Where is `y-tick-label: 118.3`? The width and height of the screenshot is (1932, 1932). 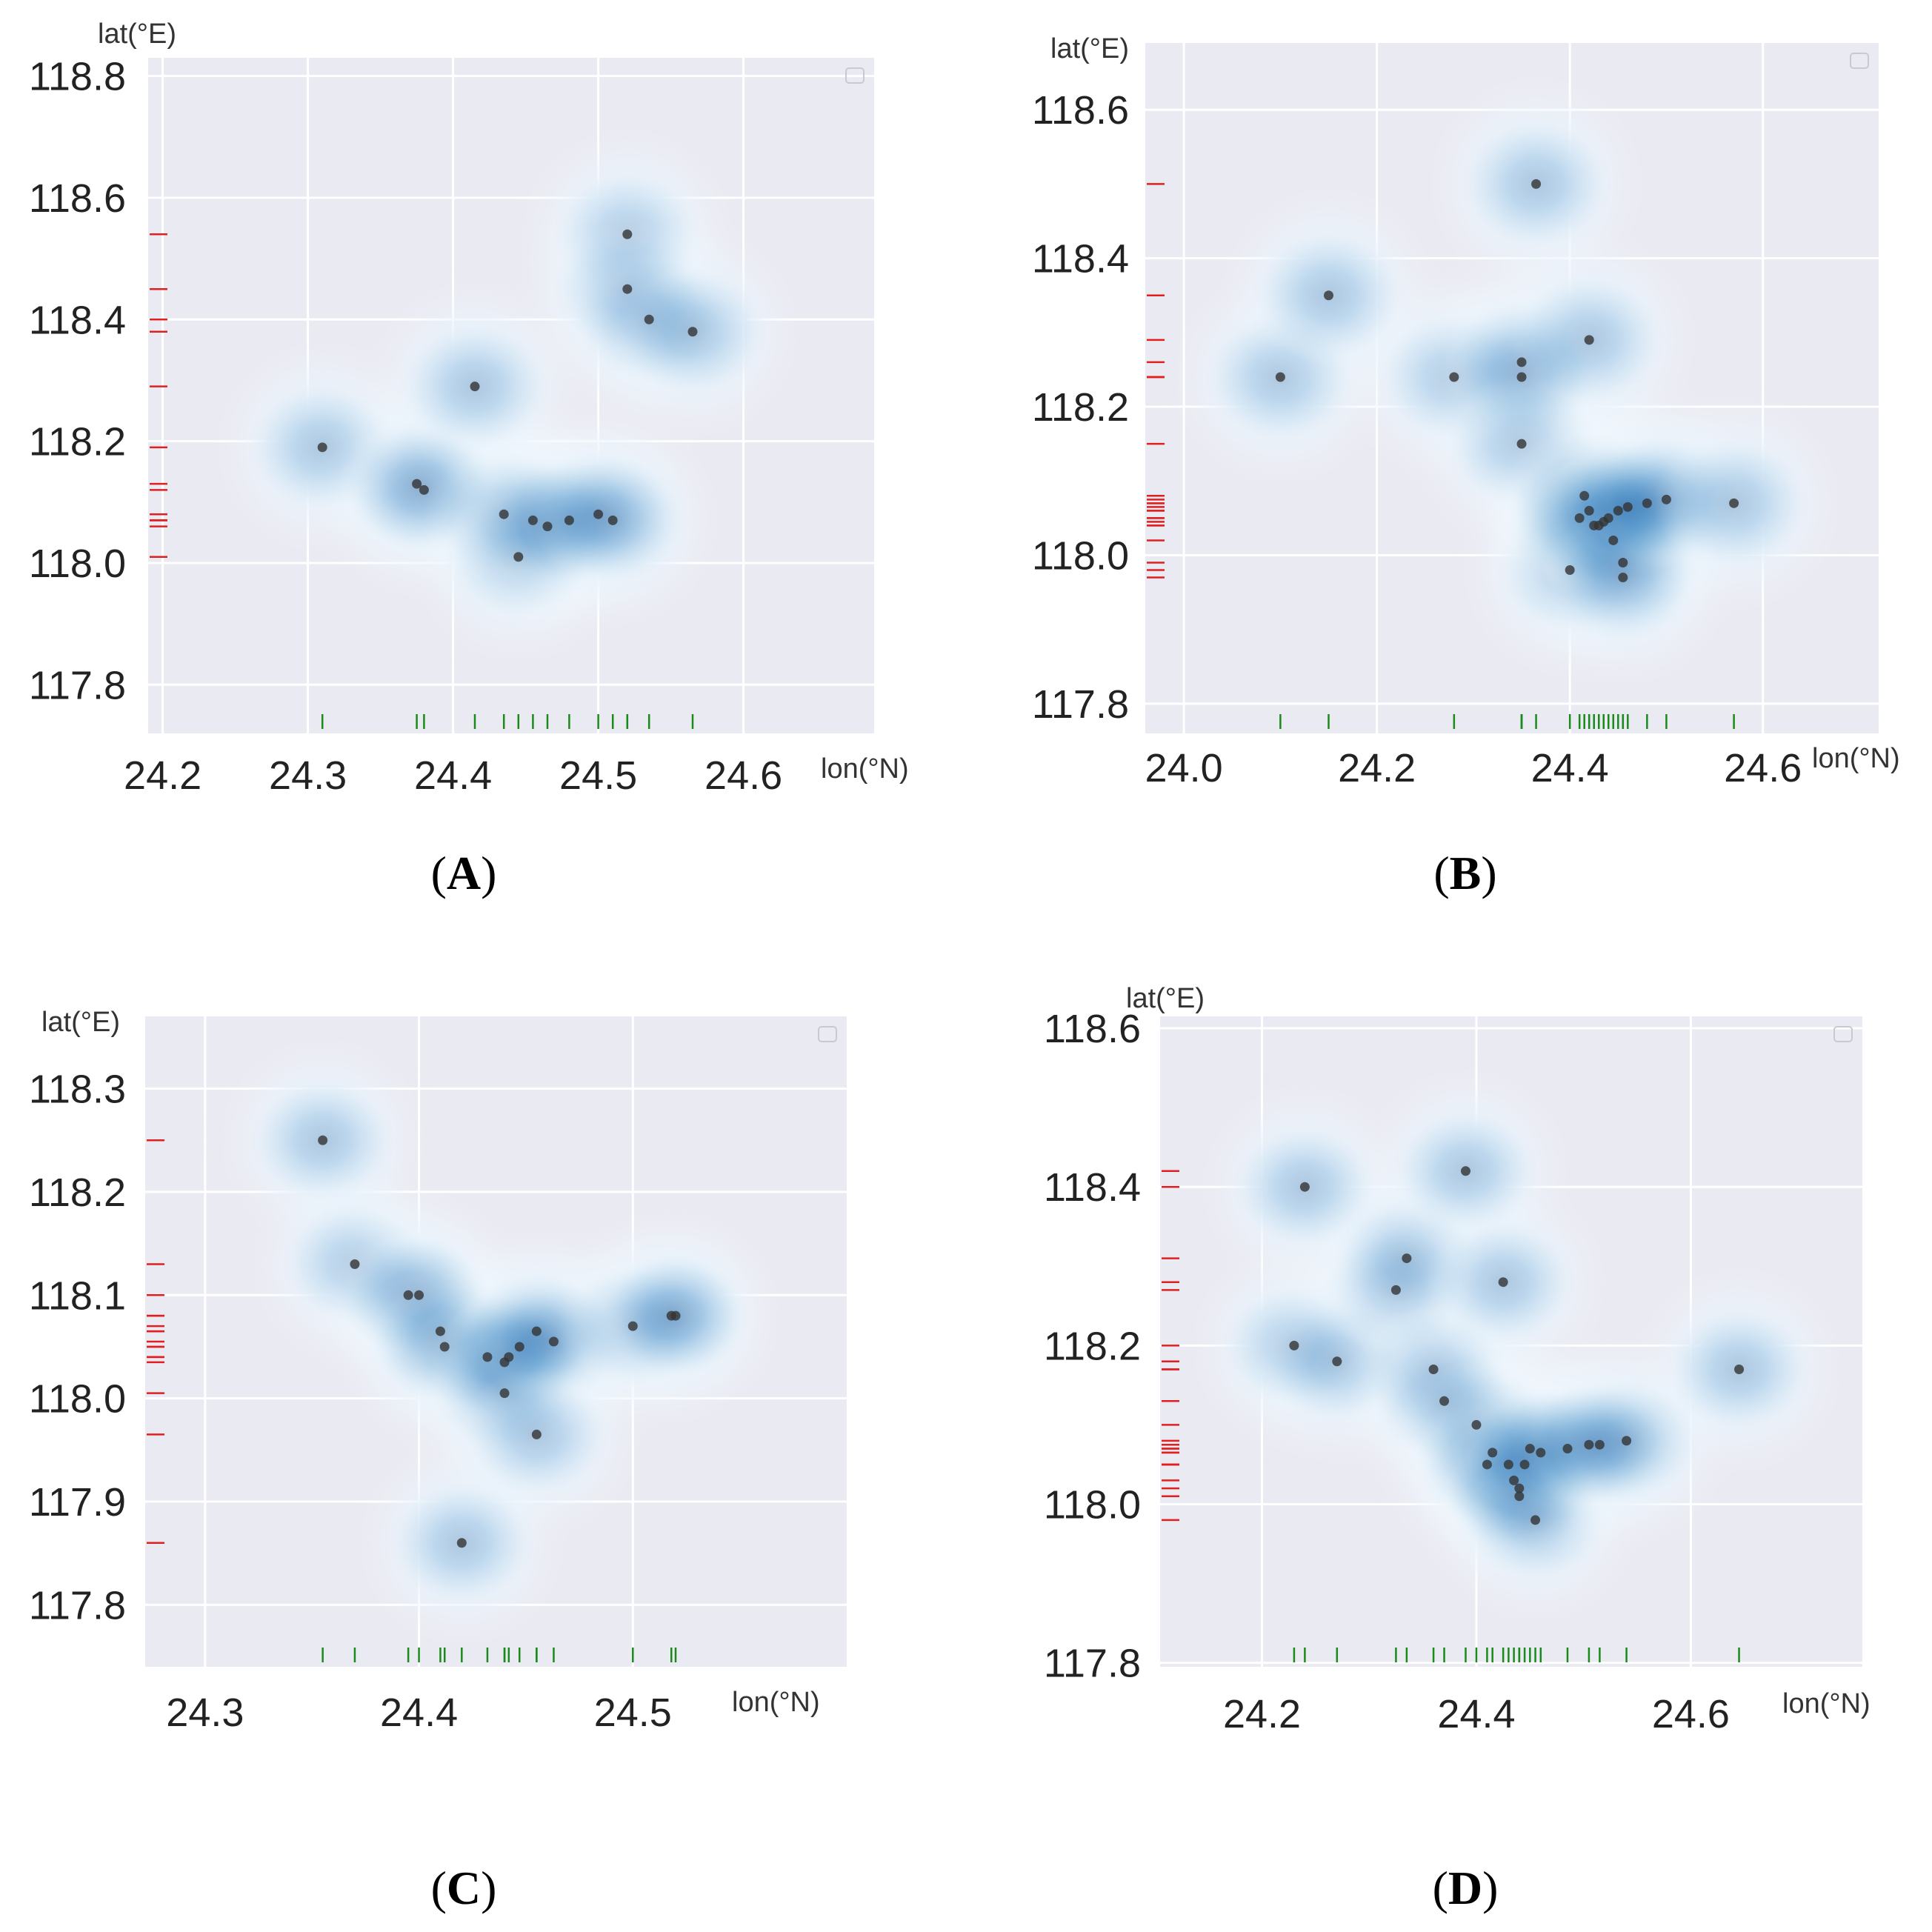 y-tick-label: 118.3 is located at coordinates (78, 1089).